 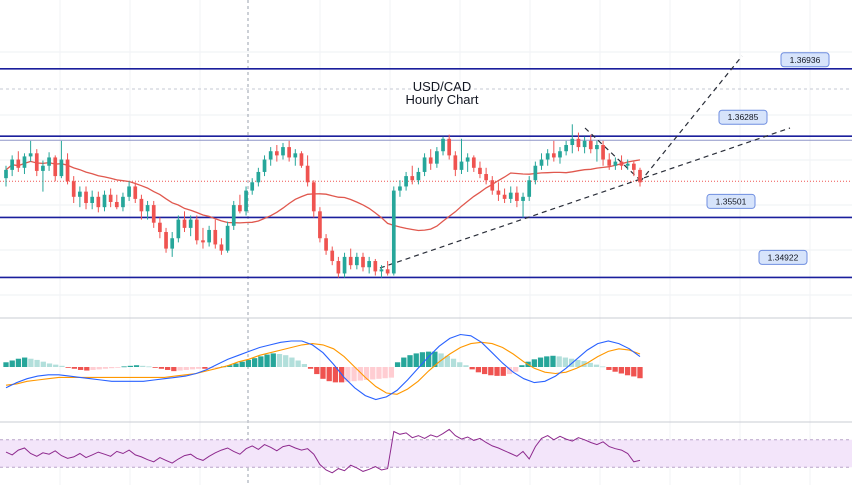 I want to click on ascending-trendline, so click(x=585, y=198).